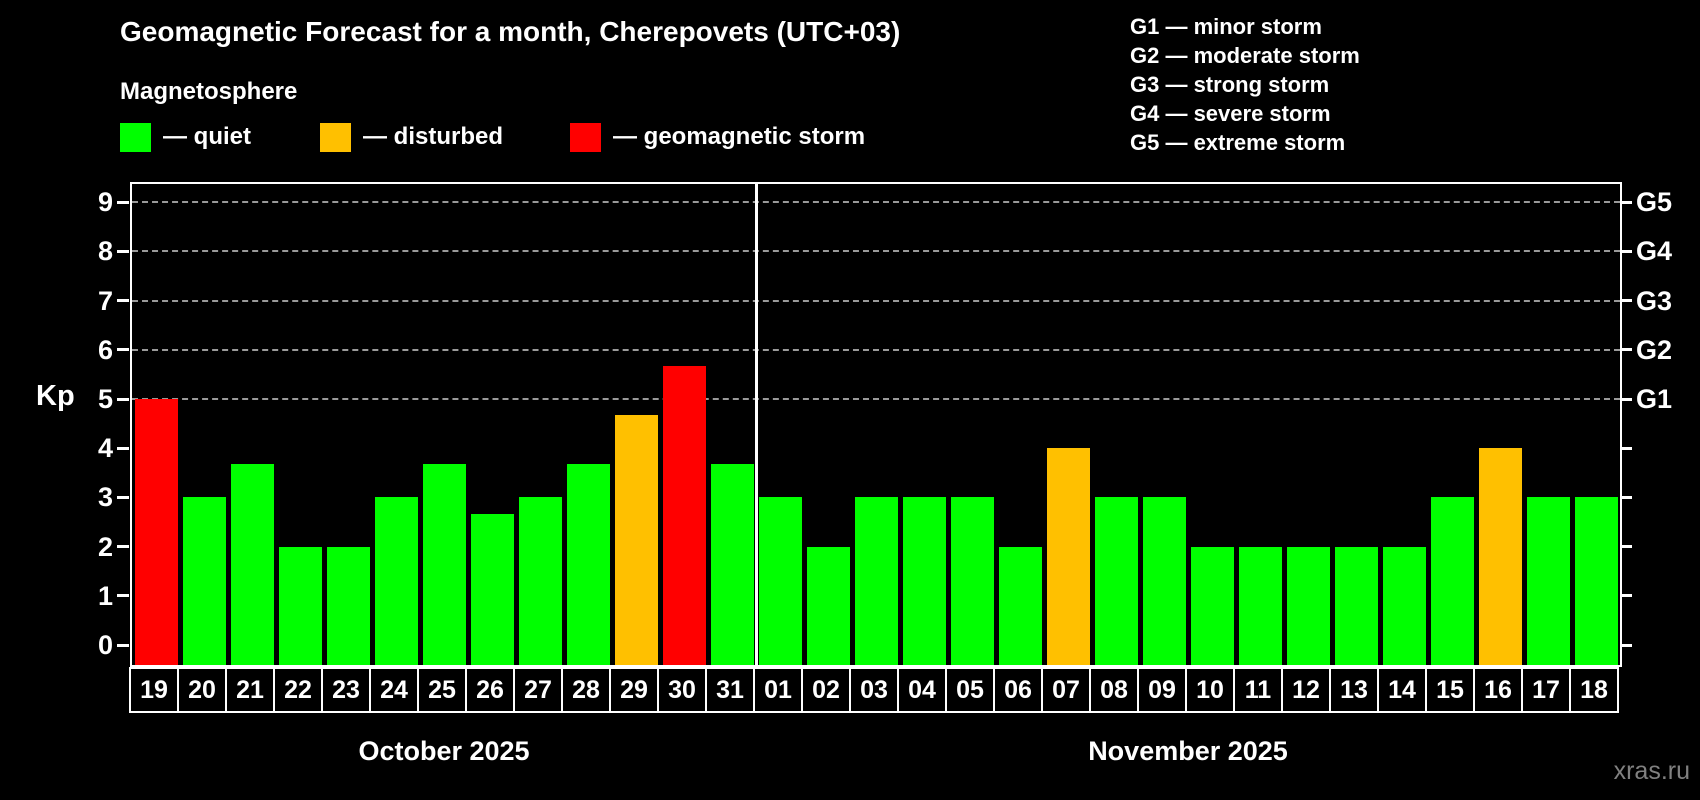  Describe the element at coordinates (538, 690) in the screenshot. I see `day-label-27: 27` at that location.